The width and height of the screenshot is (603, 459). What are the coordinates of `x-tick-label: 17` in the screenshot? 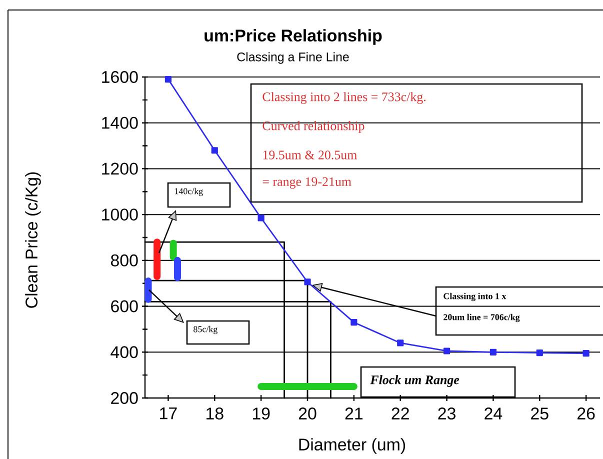 It's located at (168, 414).